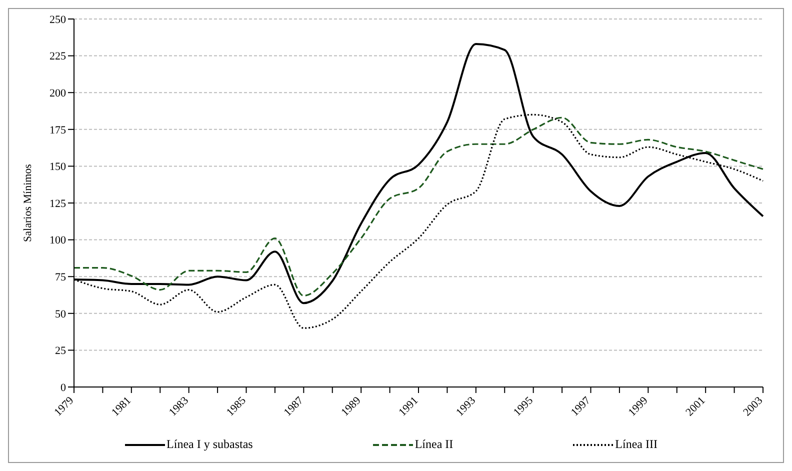 The image size is (792, 471). I want to click on legend-label: Línea III, so click(636, 444).